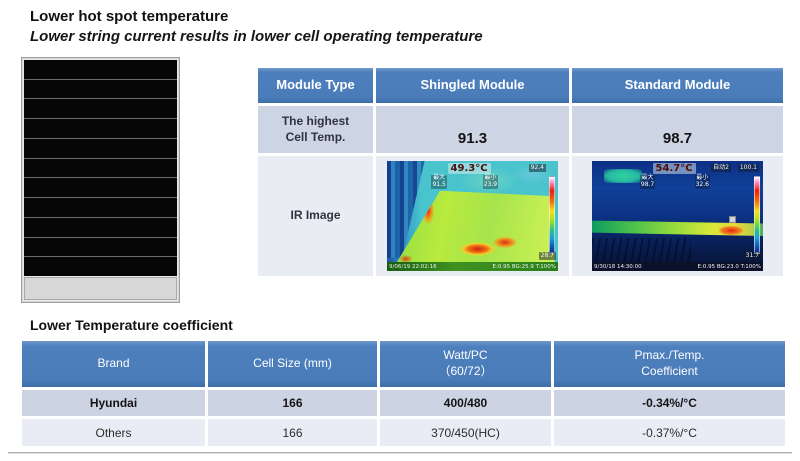 The width and height of the screenshot is (800, 461). Describe the element at coordinates (472, 266) in the screenshot. I see `ir-status-bar: 9/06/19 22:02:16 E:0.95 BG:25.9 T:100%` at that location.